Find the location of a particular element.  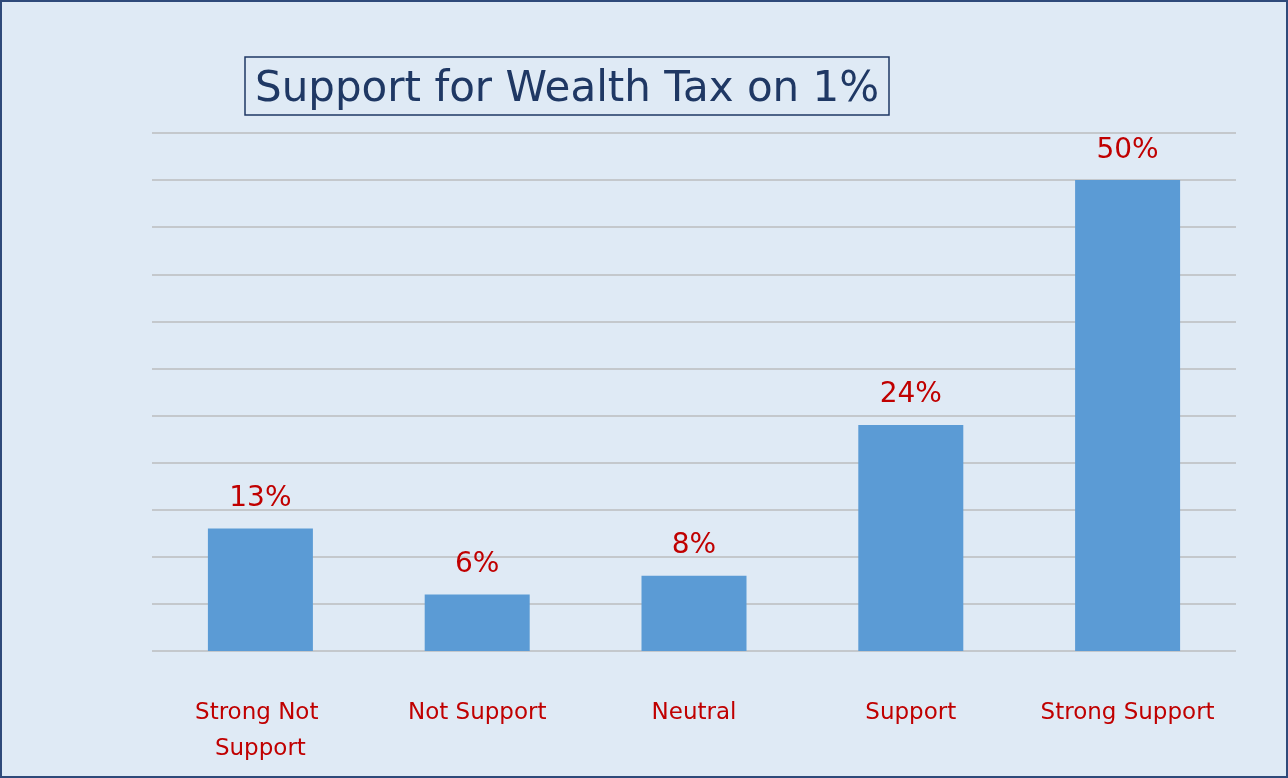

x-tick-label: Strong Support is located at coordinates (1127, 711).